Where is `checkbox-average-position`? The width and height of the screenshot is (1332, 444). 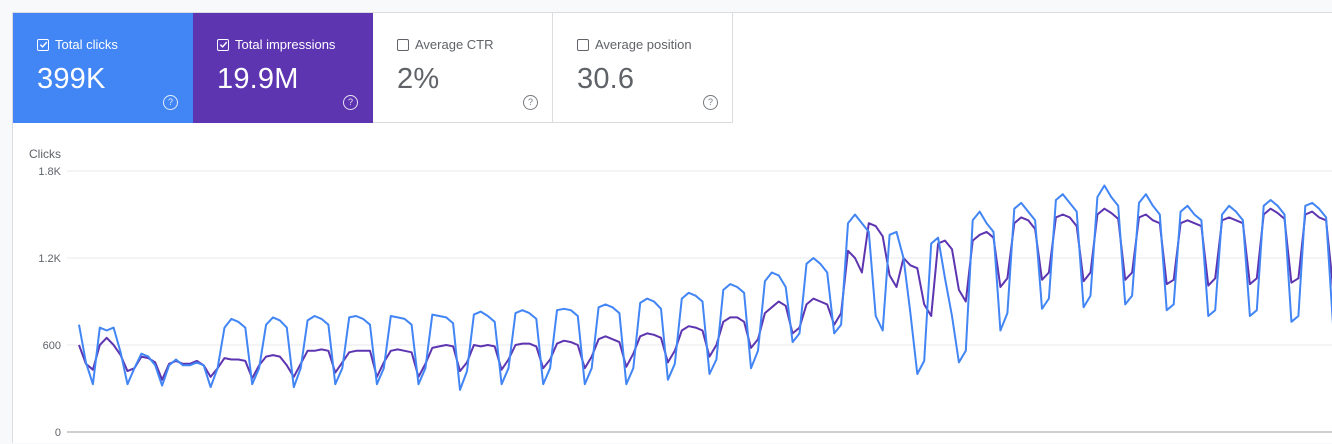 checkbox-average-position is located at coordinates (583, 44).